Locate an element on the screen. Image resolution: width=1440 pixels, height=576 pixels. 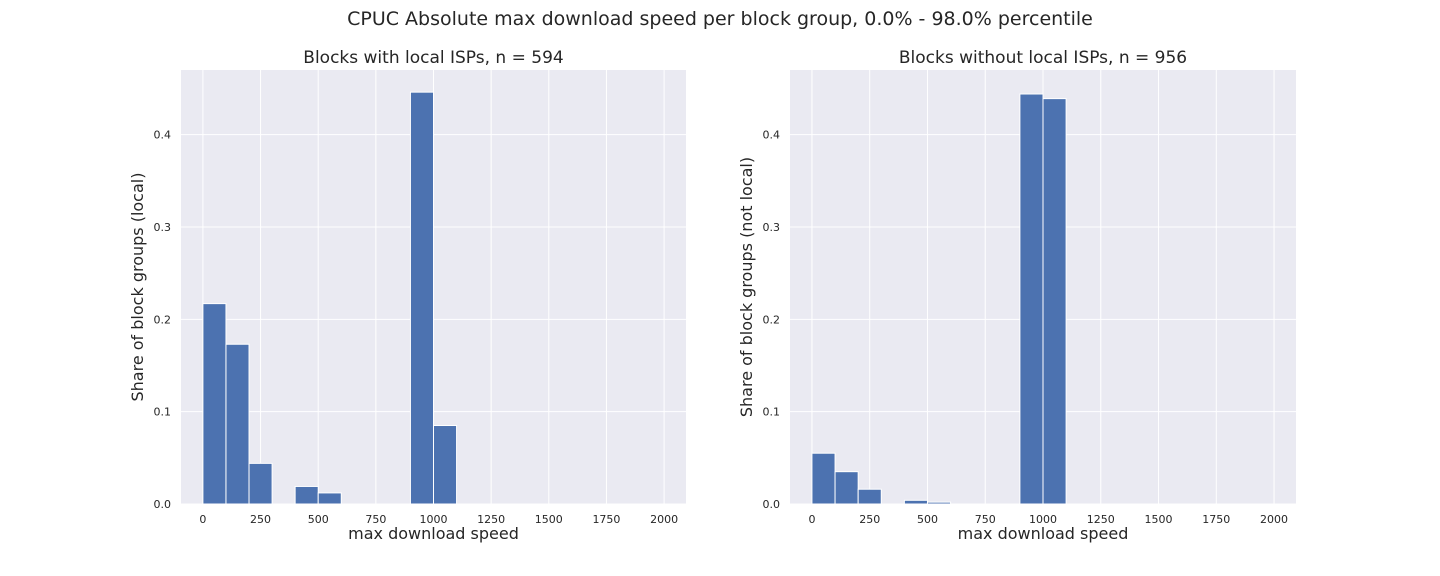
y-axis-label: Share of block groups (local) is located at coordinates (137, 287).